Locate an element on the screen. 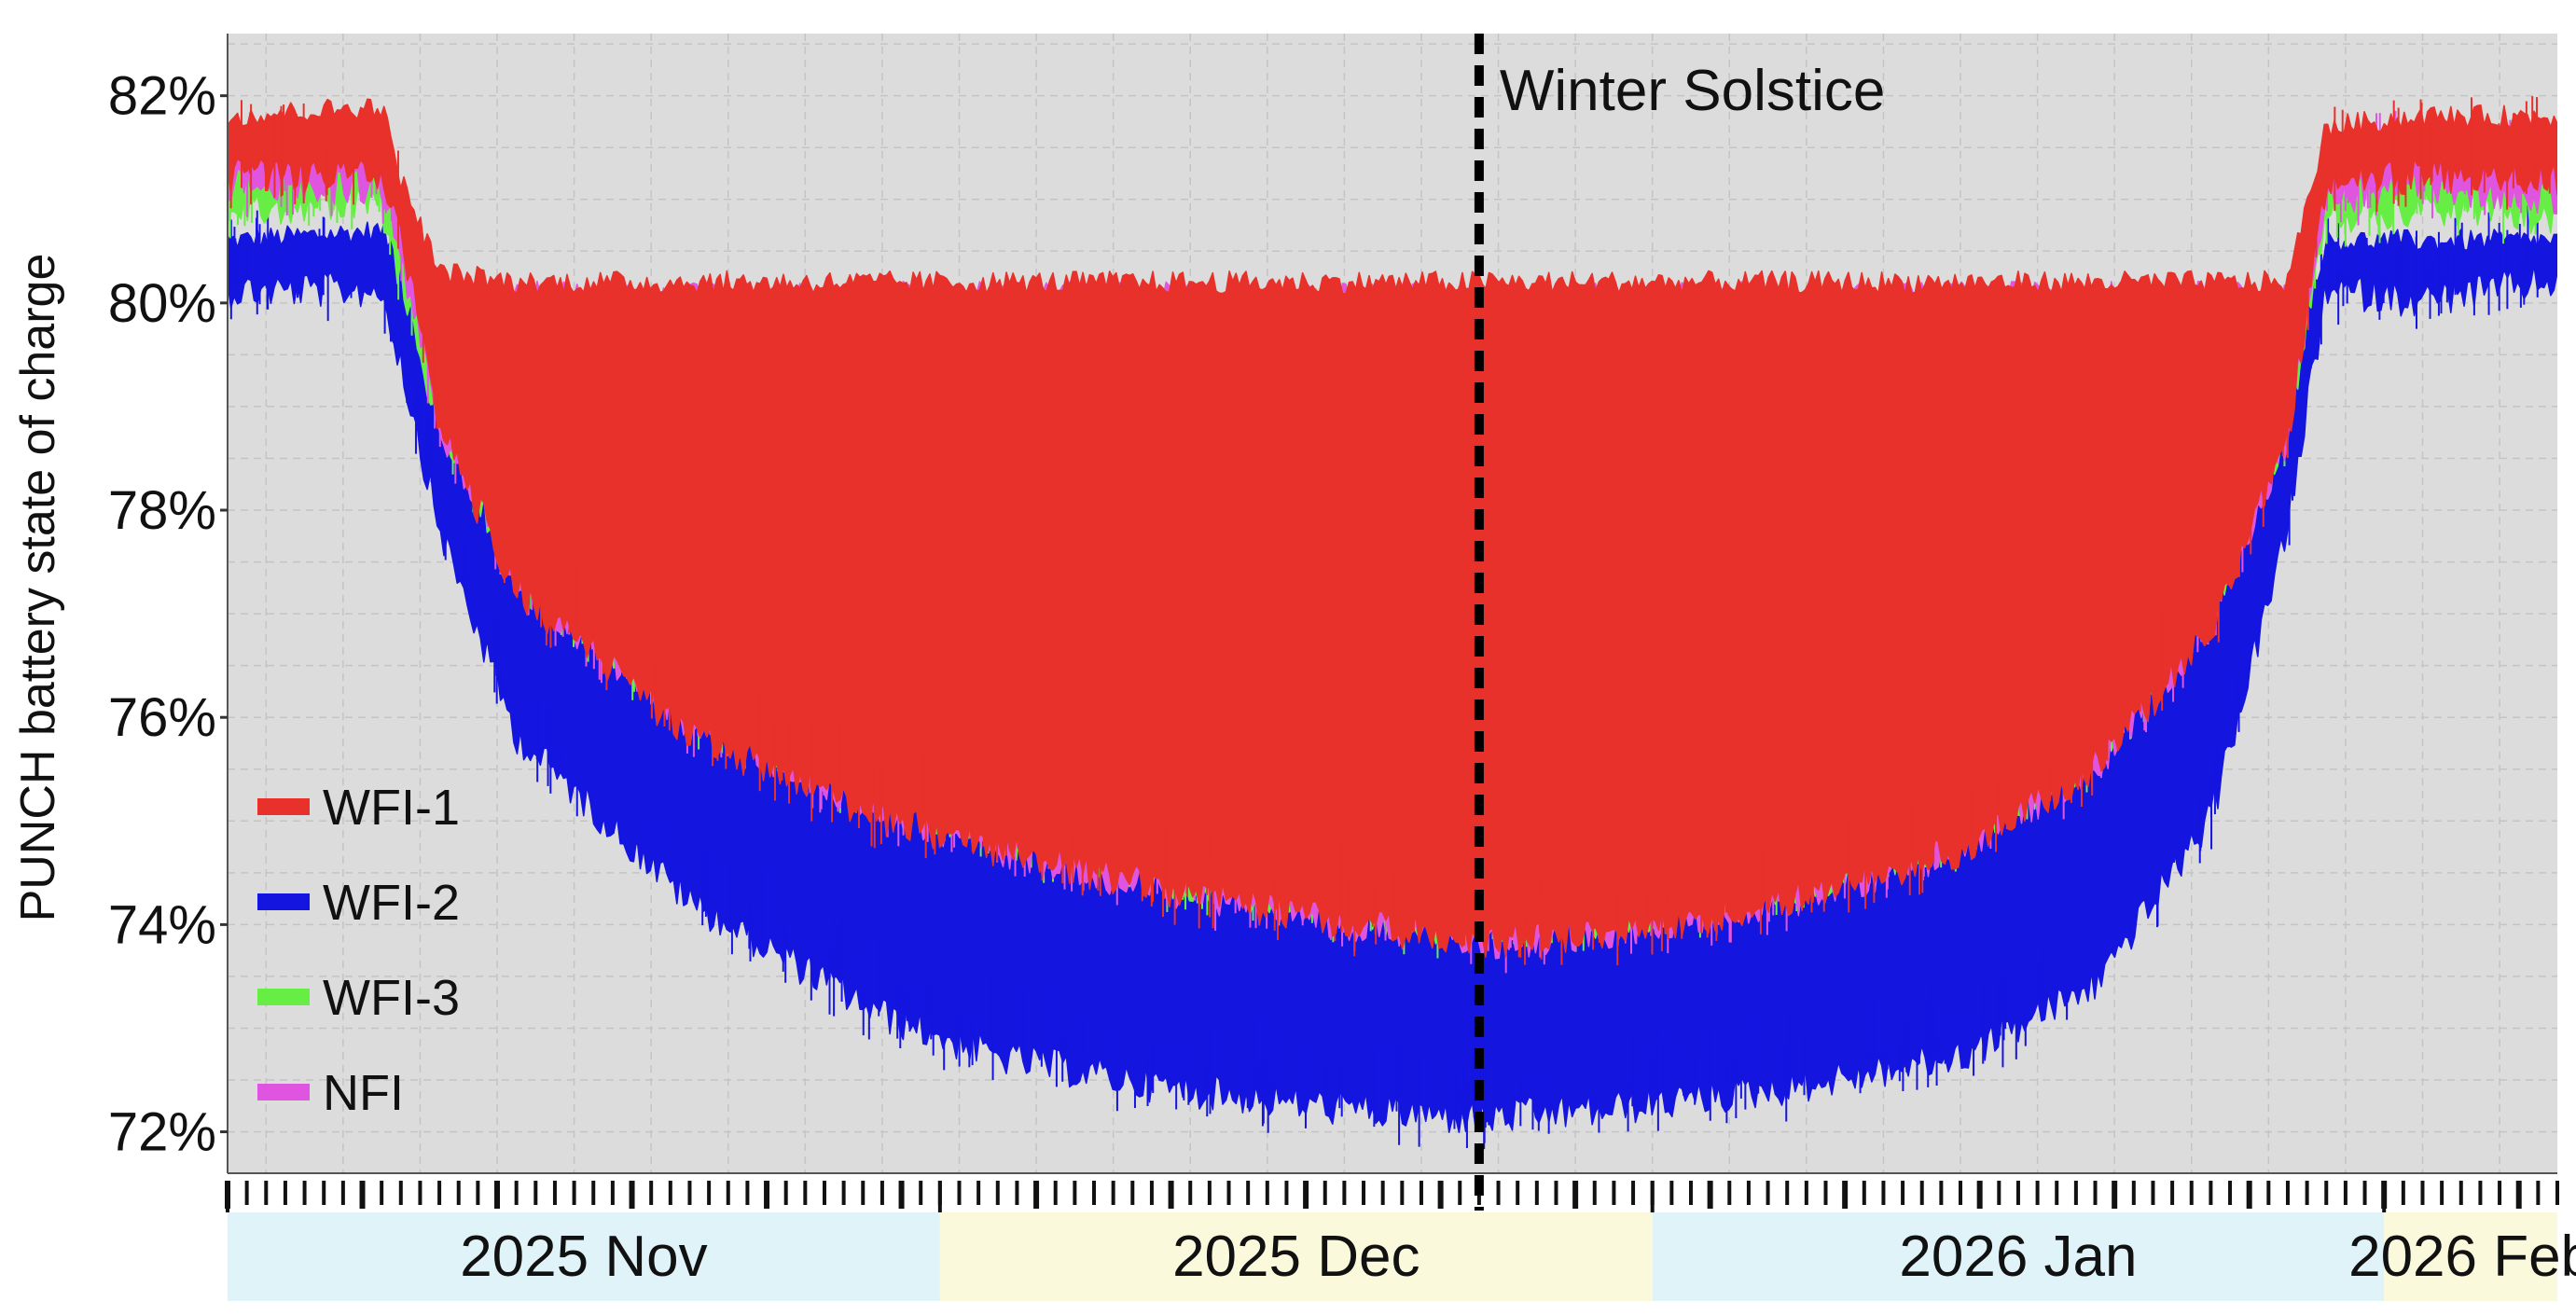  legend-entry: WFI-1 is located at coordinates (391, 808).